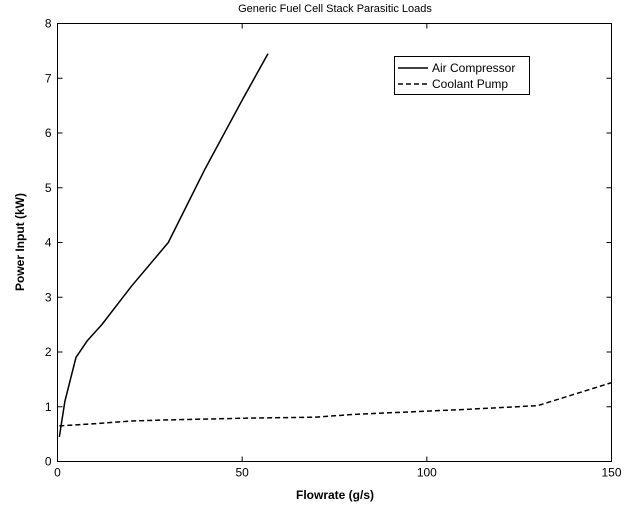 The height and width of the screenshot is (509, 634). Describe the element at coordinates (48, 352) in the screenshot. I see `y-tick-label: 2` at that location.